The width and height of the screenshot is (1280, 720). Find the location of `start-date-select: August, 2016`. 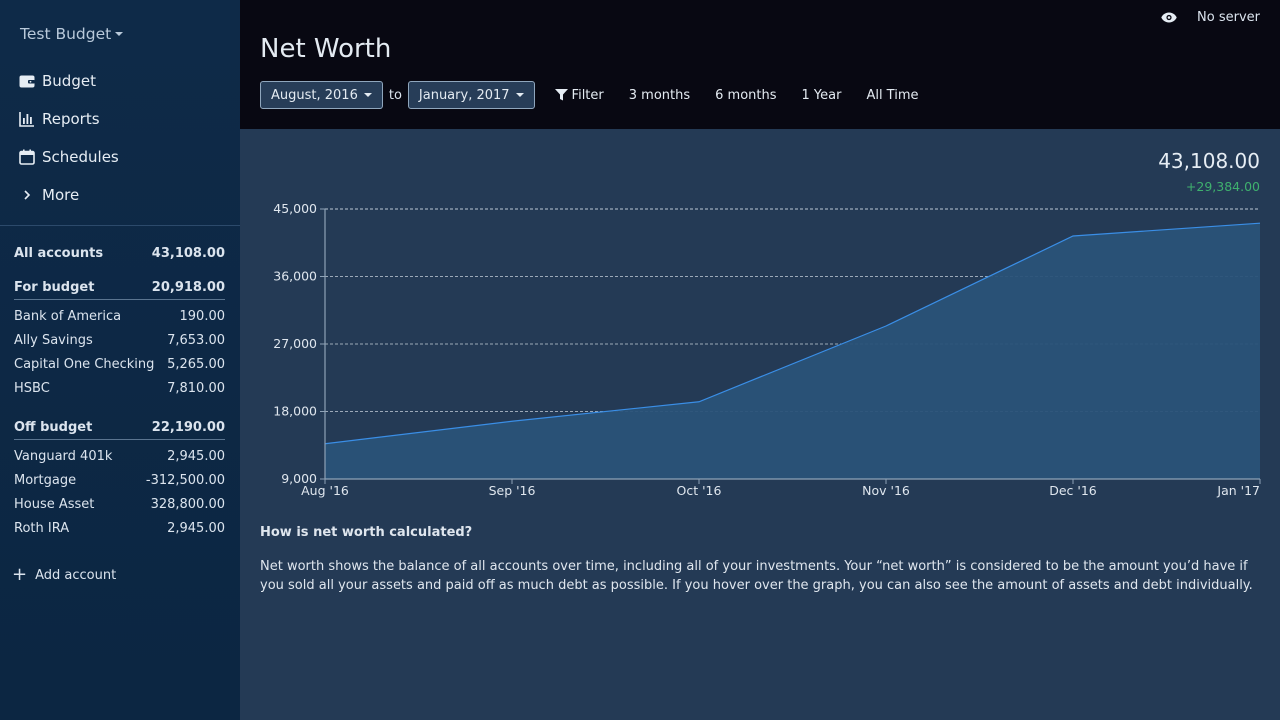

start-date-select: August, 2016 is located at coordinates (321, 95).